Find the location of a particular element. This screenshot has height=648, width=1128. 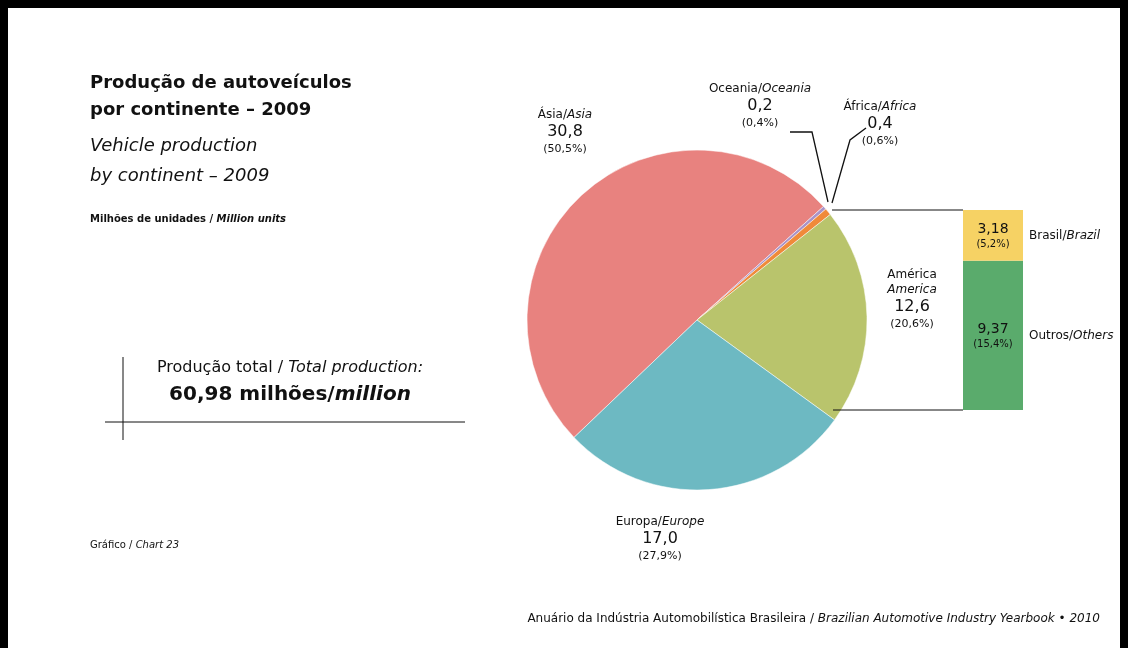

data-label: 30,8 (50,5%) is located at coordinates (565, 138).